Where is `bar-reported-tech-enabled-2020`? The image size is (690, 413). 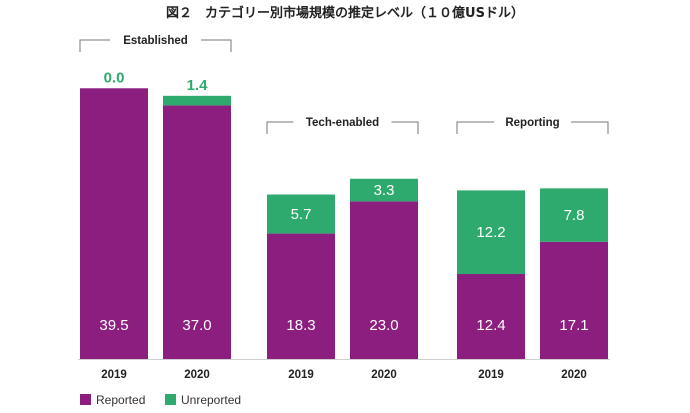 bar-reported-tech-enabled-2020 is located at coordinates (384, 280).